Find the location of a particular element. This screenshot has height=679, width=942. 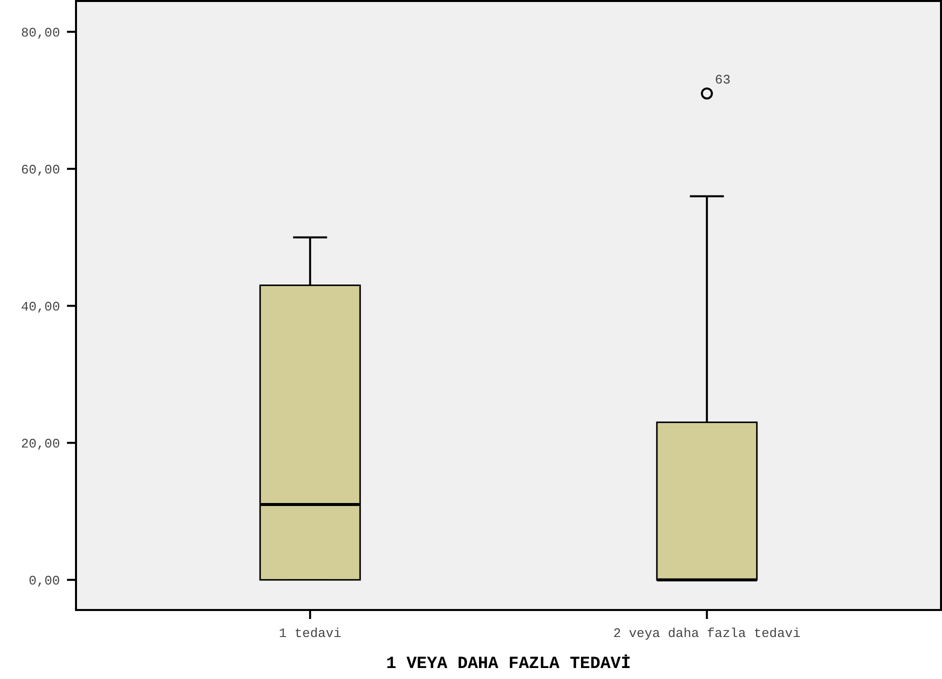

y-tick-label: 20,00 is located at coordinates (40, 444).